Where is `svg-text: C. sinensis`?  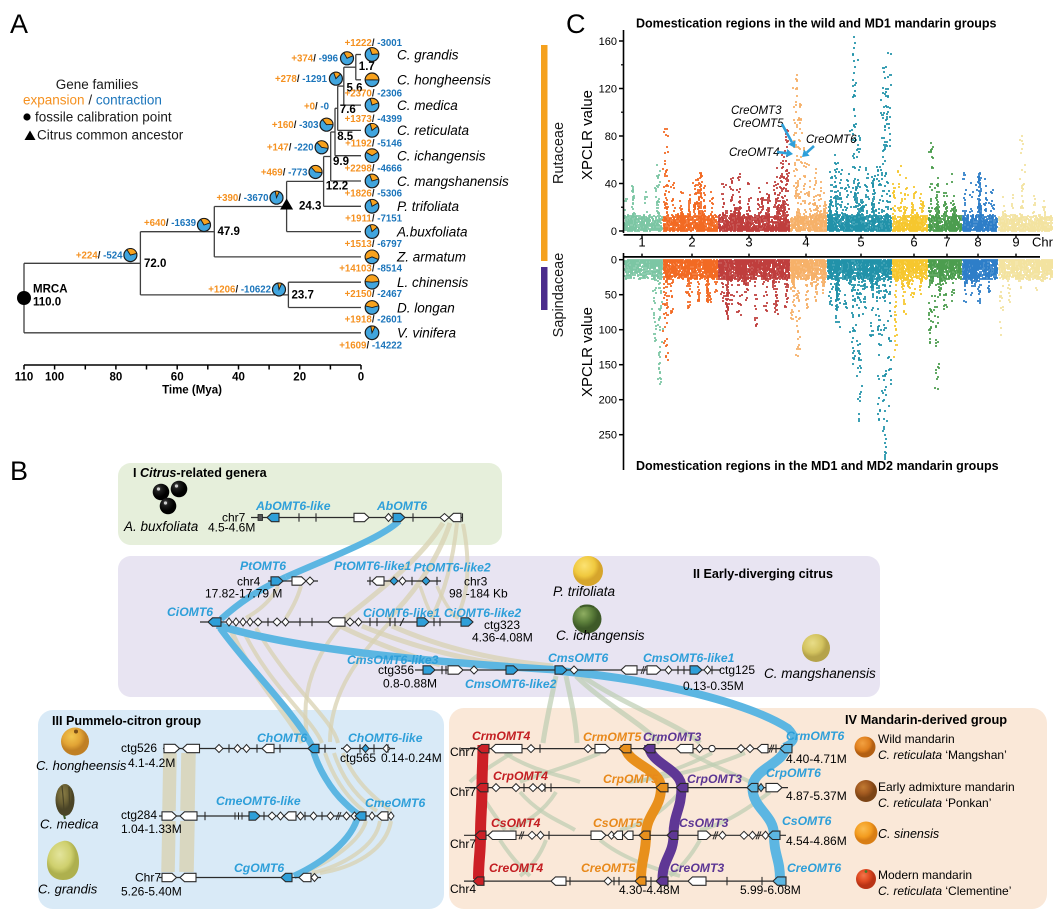
svg-text: C. sinensis is located at coordinates (908, 834).